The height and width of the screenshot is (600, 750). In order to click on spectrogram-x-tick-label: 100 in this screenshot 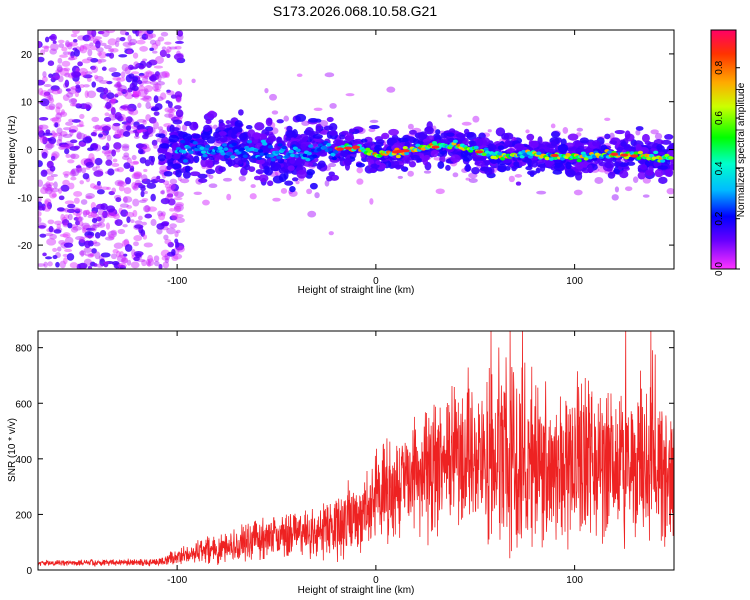, I will do `click(574, 281)`.